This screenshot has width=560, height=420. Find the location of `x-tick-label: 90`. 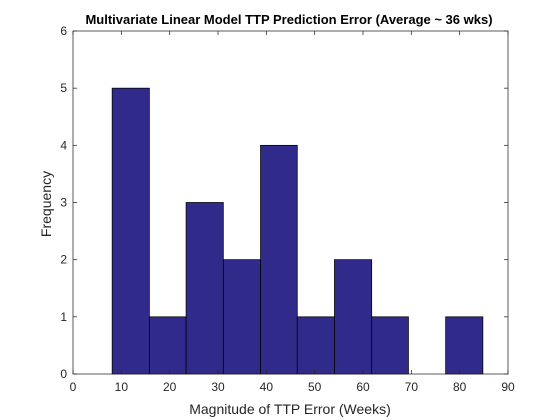

x-tick-label: 90 is located at coordinates (508, 387).